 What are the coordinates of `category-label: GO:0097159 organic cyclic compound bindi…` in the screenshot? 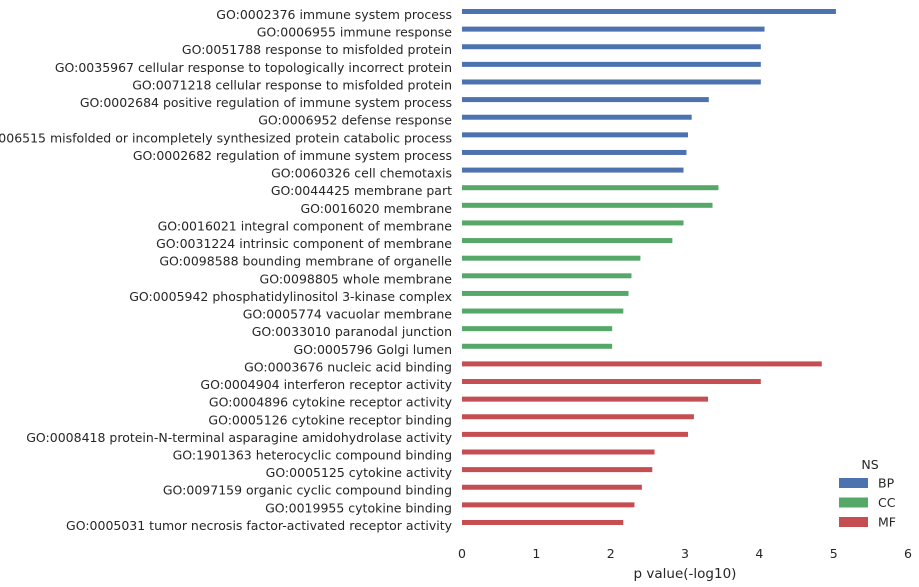 It's located at (307, 490).